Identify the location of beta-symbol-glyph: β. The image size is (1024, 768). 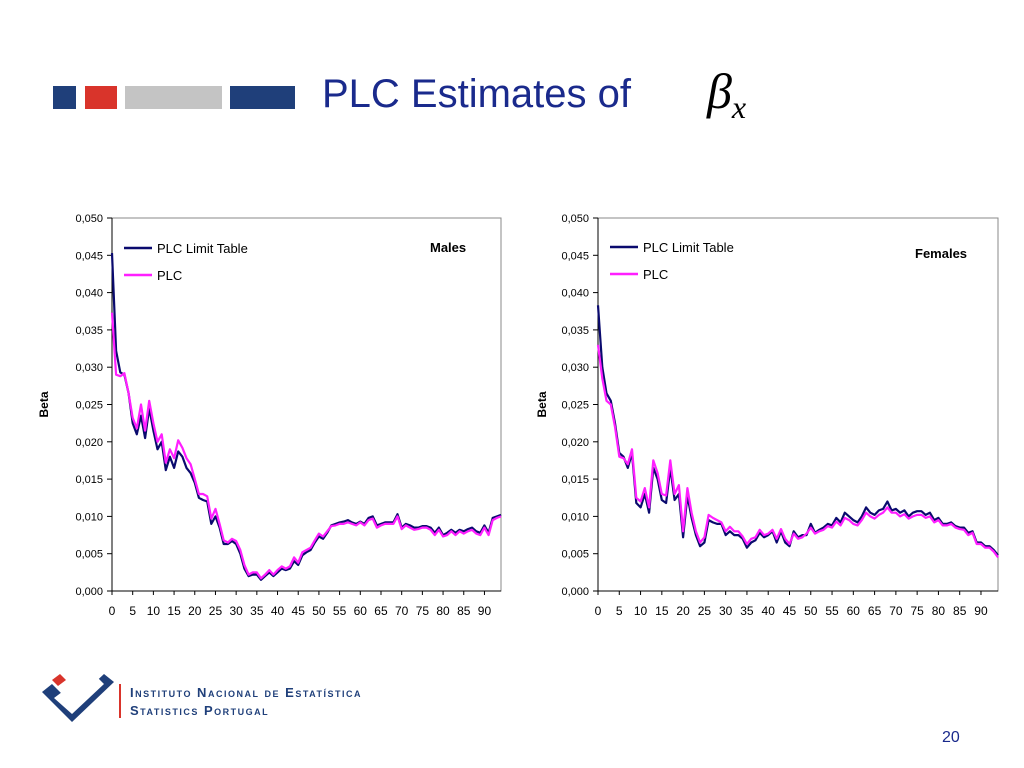
(719, 91).